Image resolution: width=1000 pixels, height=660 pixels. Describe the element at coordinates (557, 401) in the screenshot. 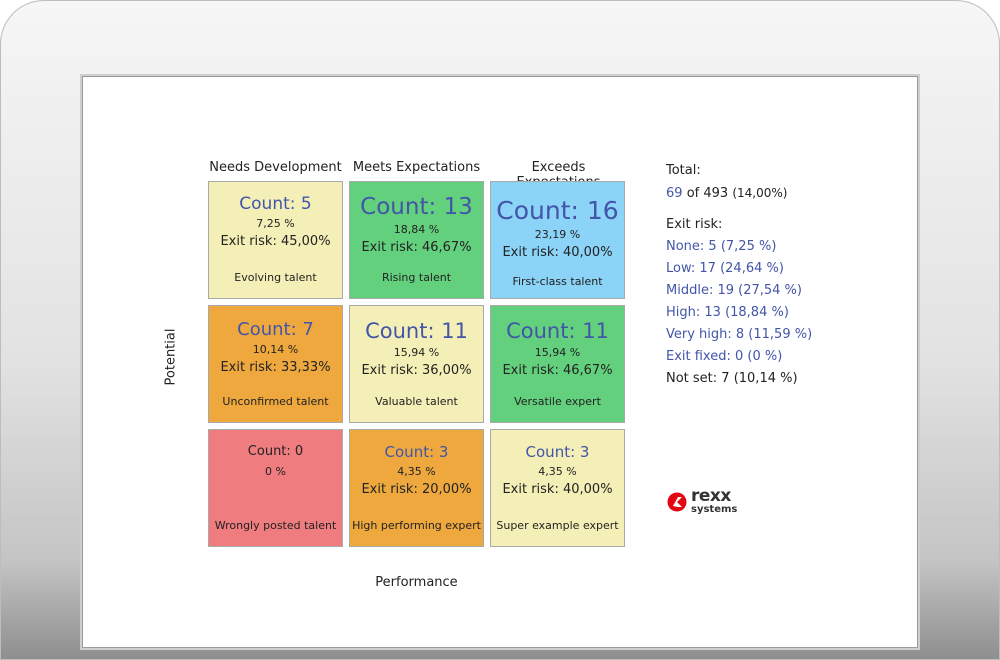

I see `cell-name: Versatile expert` at that location.